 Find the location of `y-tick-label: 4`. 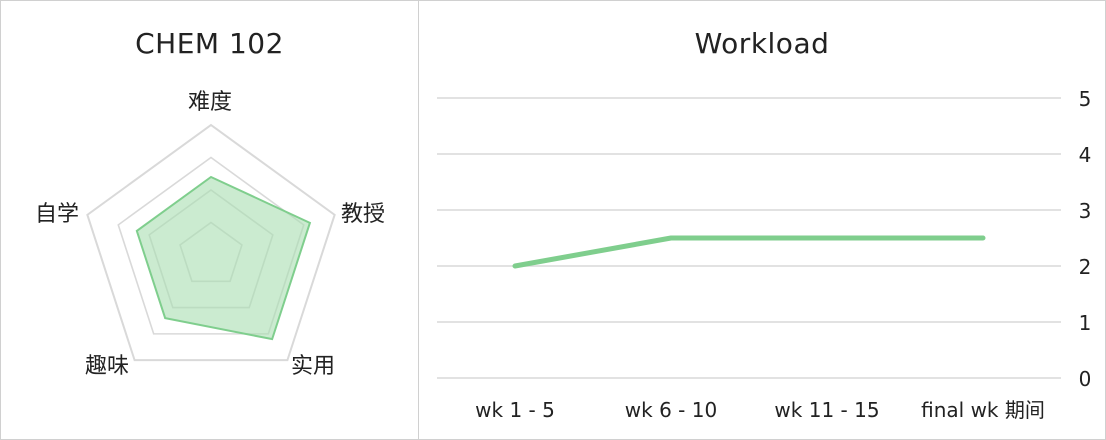

y-tick-label: 4 is located at coordinates (1085, 155).